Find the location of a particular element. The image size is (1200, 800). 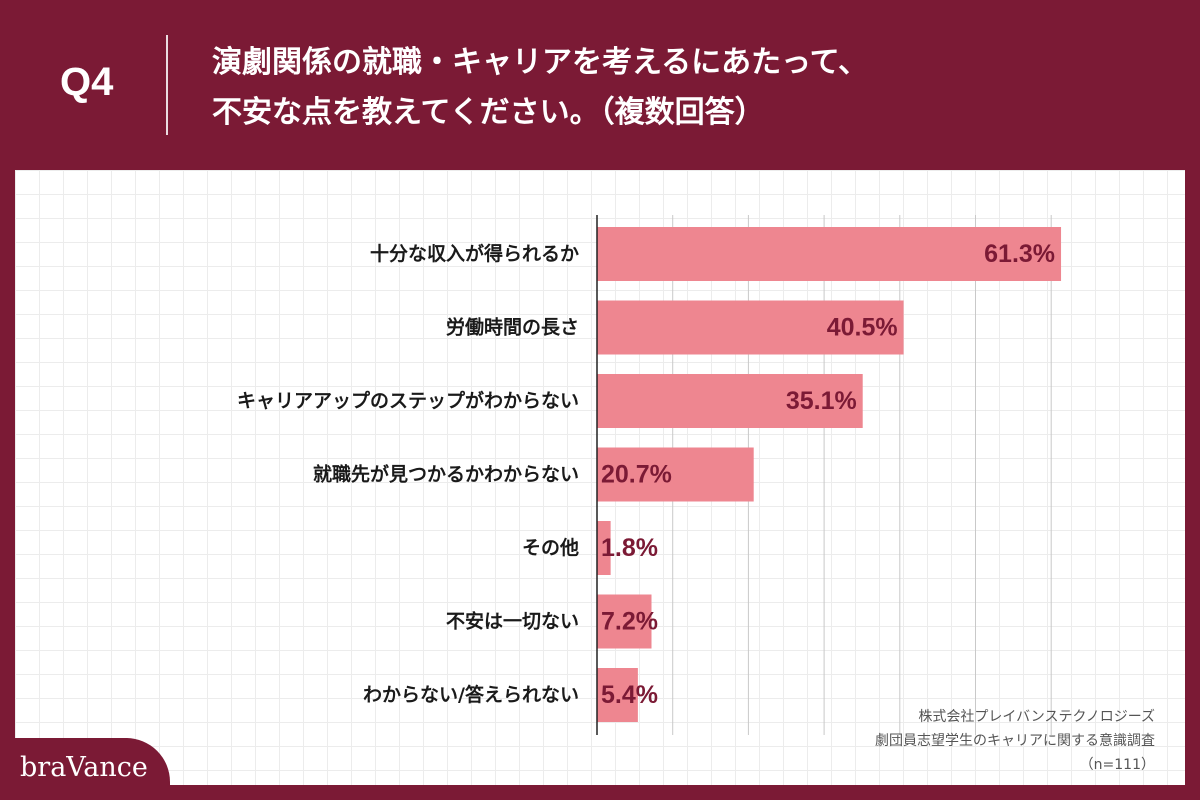

source-survey: 劇団員志望学生のキャリアに関する意識調査 is located at coordinates (1015, 741).